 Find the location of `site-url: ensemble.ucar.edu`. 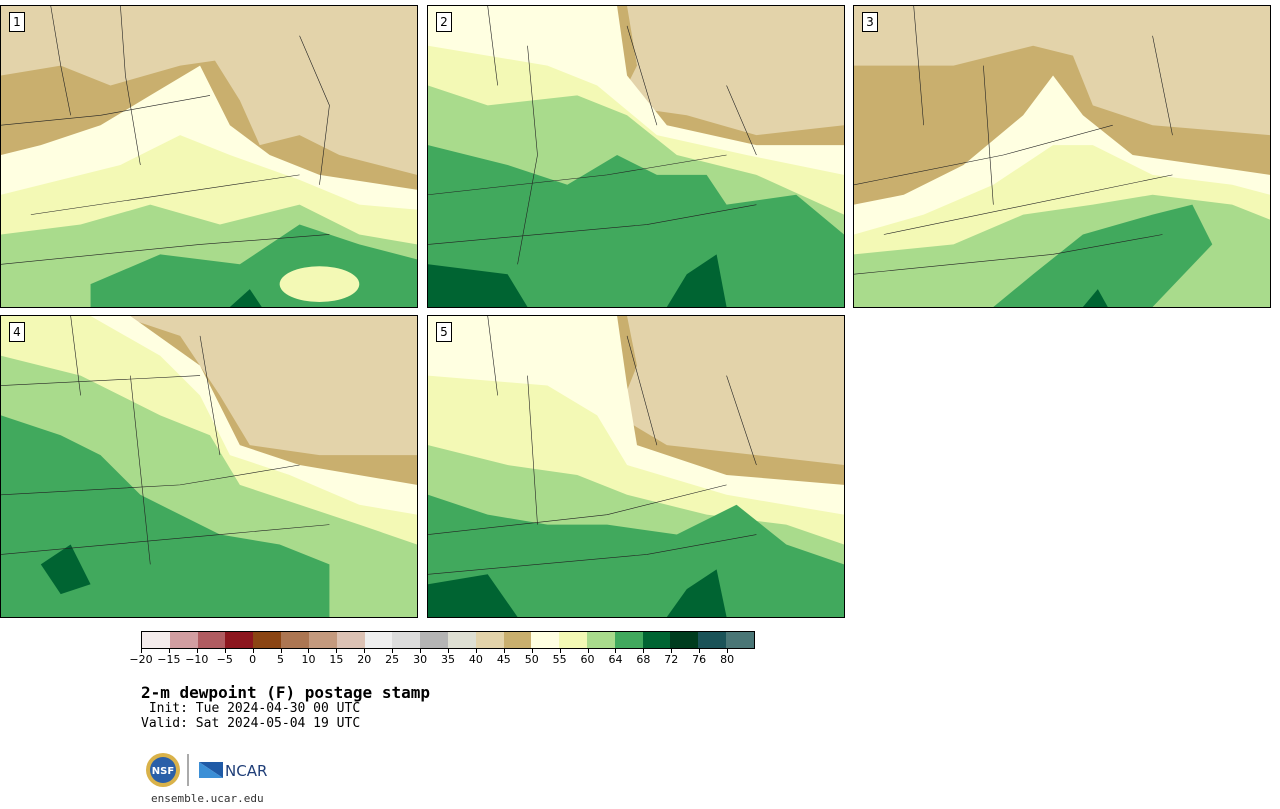

site-url: ensemble.ucar.edu is located at coordinates (207, 798).